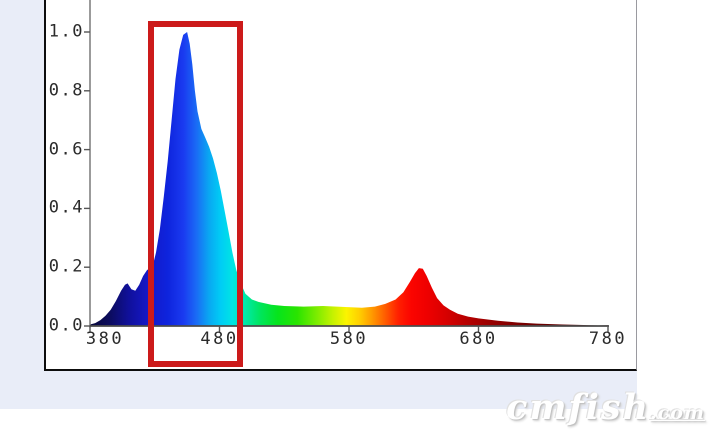  I want to click on x-axis-tick-label: 380, so click(105, 339).